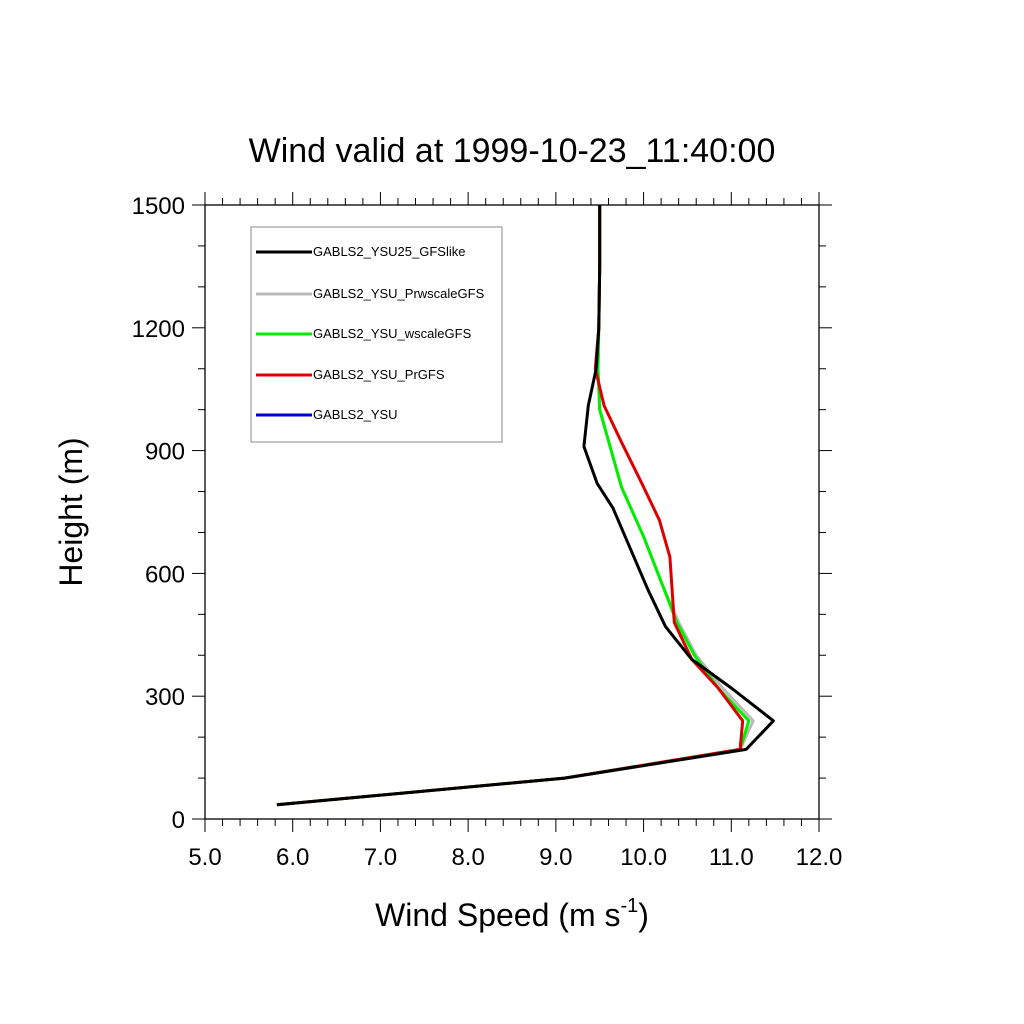  I want to click on legend-label: GABLS2_YSU, so click(355, 414).